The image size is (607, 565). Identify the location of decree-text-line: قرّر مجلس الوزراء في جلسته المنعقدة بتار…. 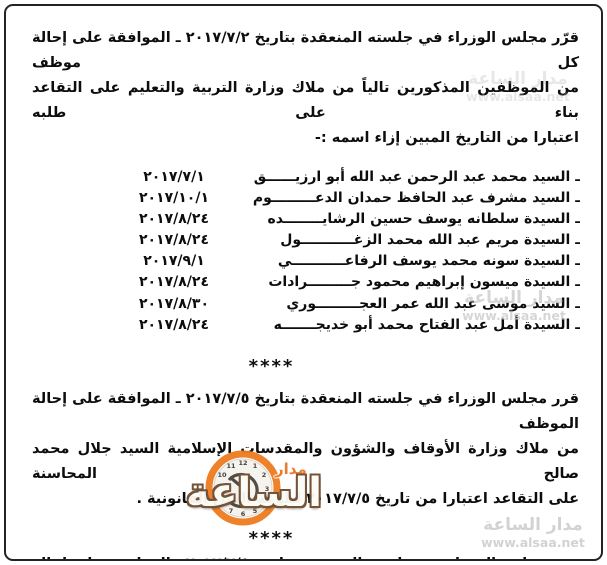
(305, 50).